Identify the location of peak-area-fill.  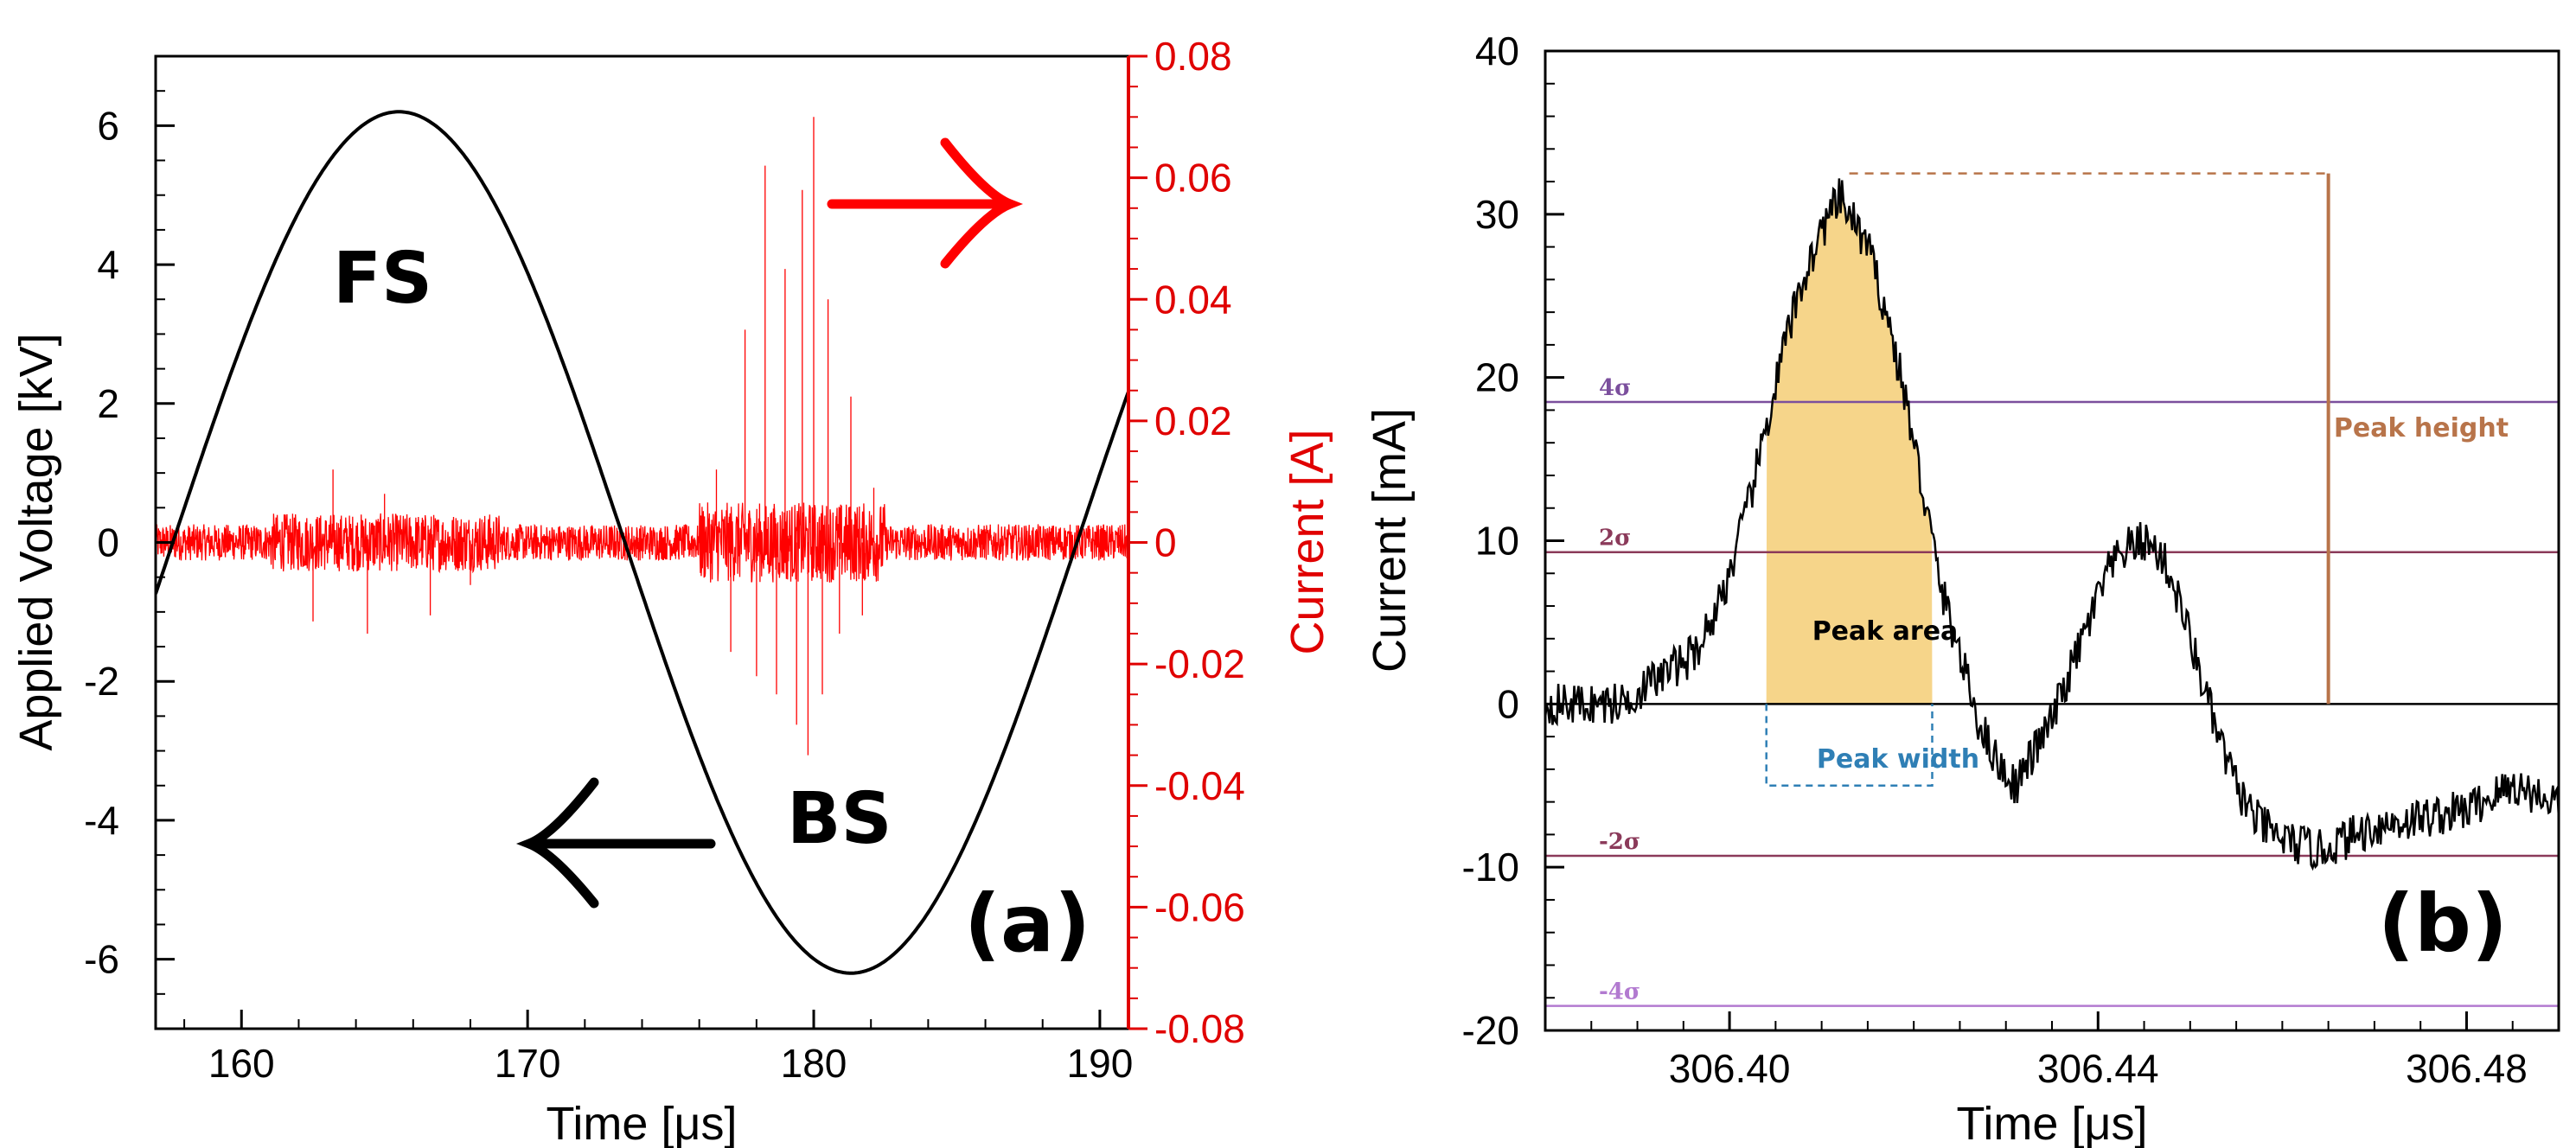
(1850, 442).